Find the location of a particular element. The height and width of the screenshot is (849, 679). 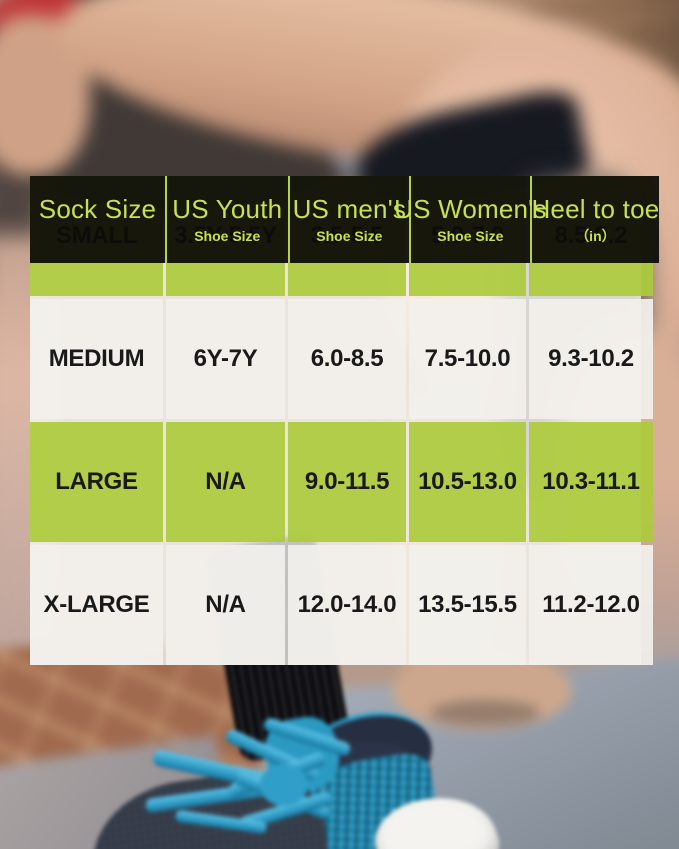

size-cell: 7.5-10.0 is located at coordinates (467, 359).